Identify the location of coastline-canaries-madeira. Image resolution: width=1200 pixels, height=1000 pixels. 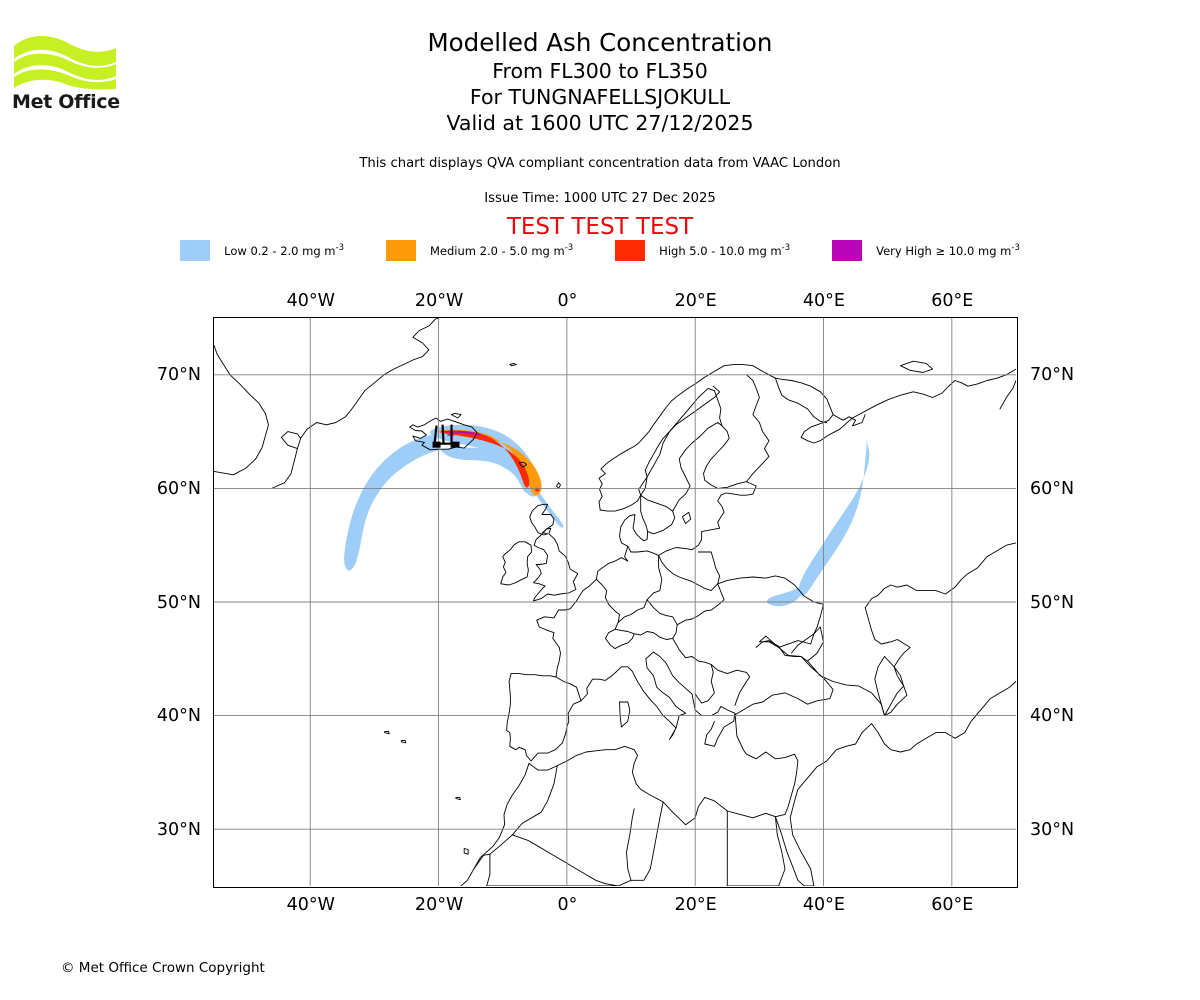
(466, 851).